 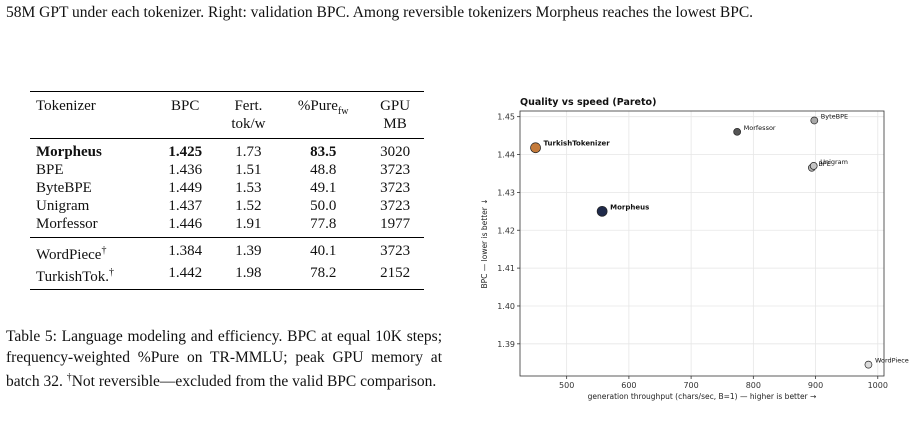 What do you see at coordinates (506, 344) in the screenshot?
I see `y-tick-label: 1.39` at bounding box center [506, 344].